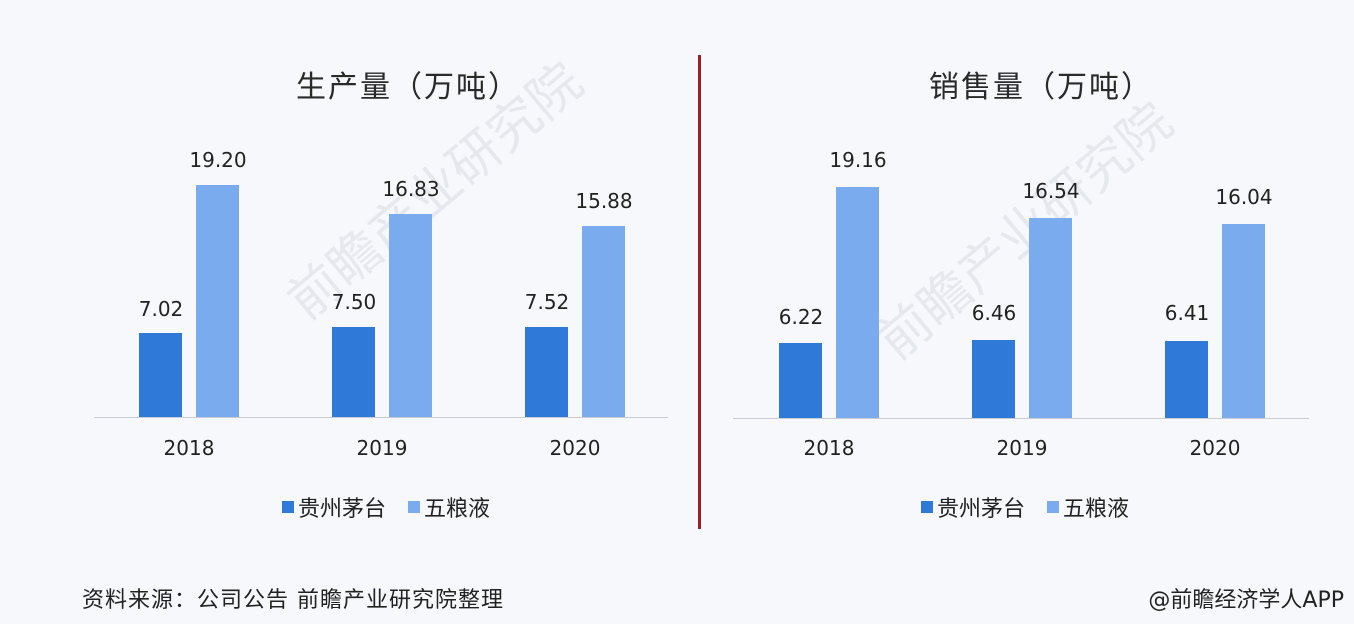  I want to click on watermark: 前瞻产业研究院, so click(1025, 231).